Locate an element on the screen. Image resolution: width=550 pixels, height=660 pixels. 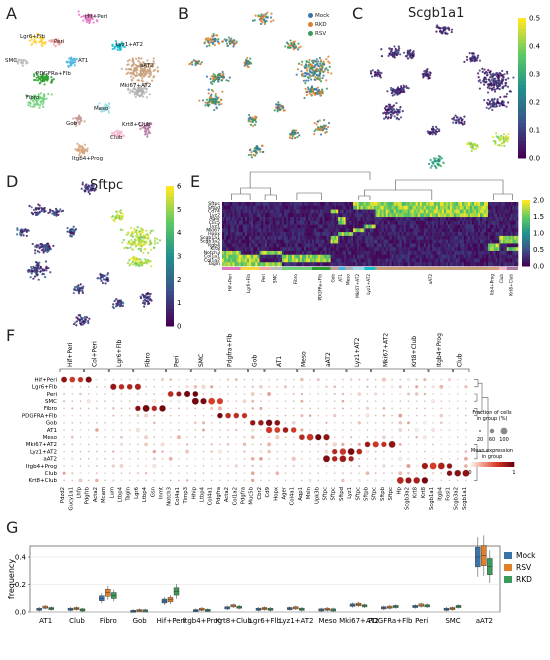
dotplot-group-label: Lyz1+AT2 is located at coordinates (357, 352).